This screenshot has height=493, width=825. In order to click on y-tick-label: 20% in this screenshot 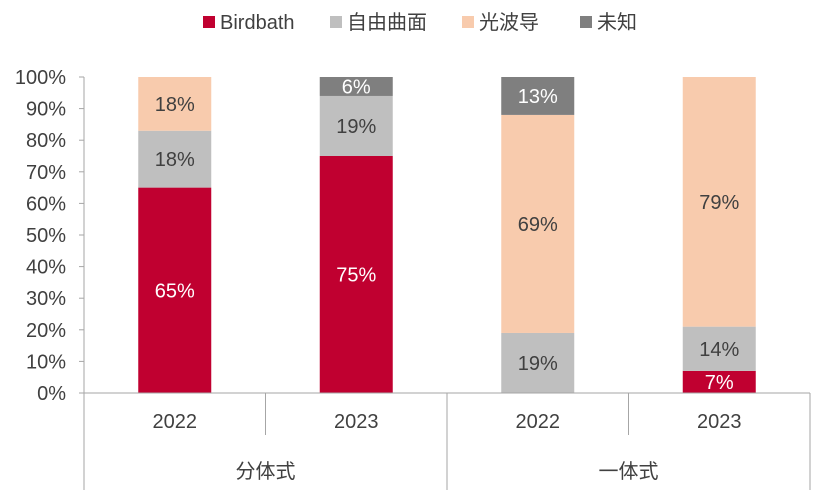, I will do `click(46, 331)`.